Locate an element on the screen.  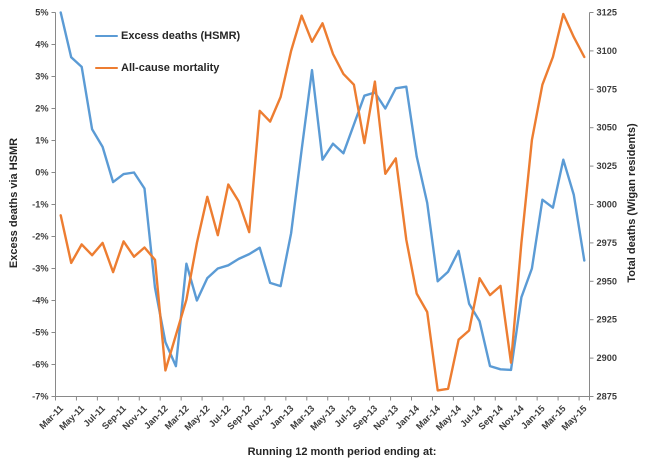
y-axis-right-tick-label: 3100 is located at coordinates (607, 51).